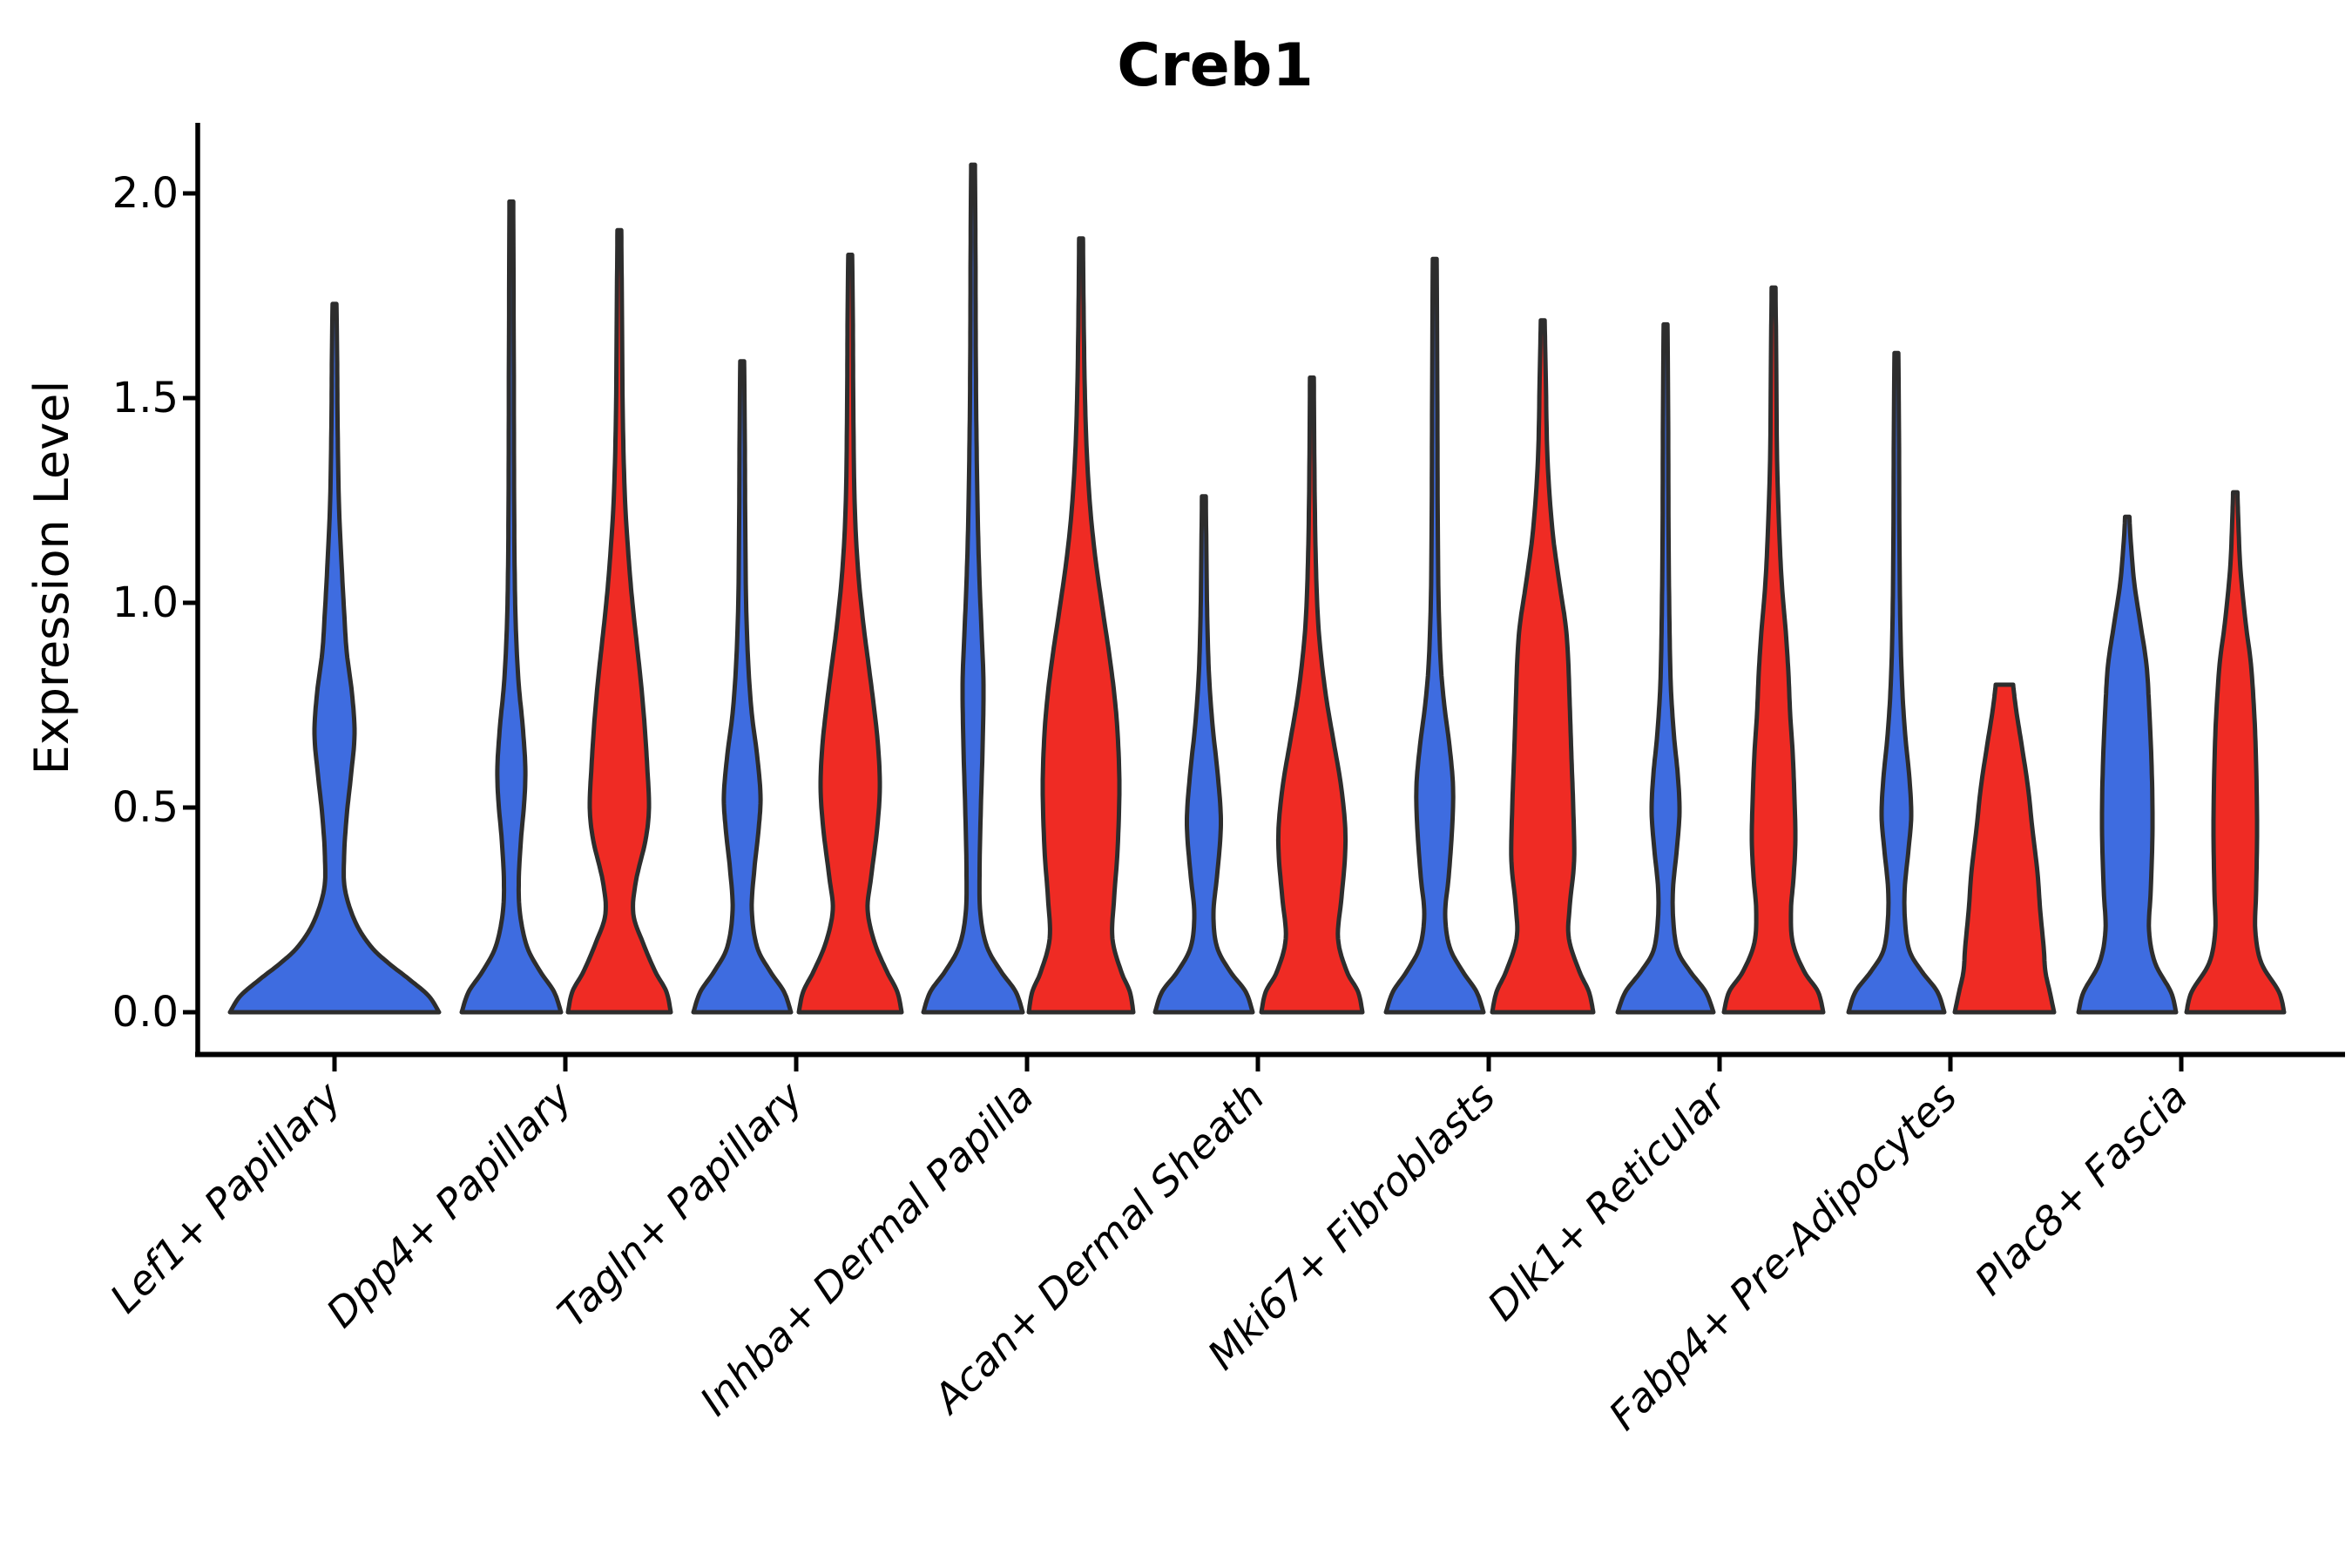  Describe the element at coordinates (2004, 849) in the screenshot. I see `violin-fabp4-pre-adipocytes-red` at that location.